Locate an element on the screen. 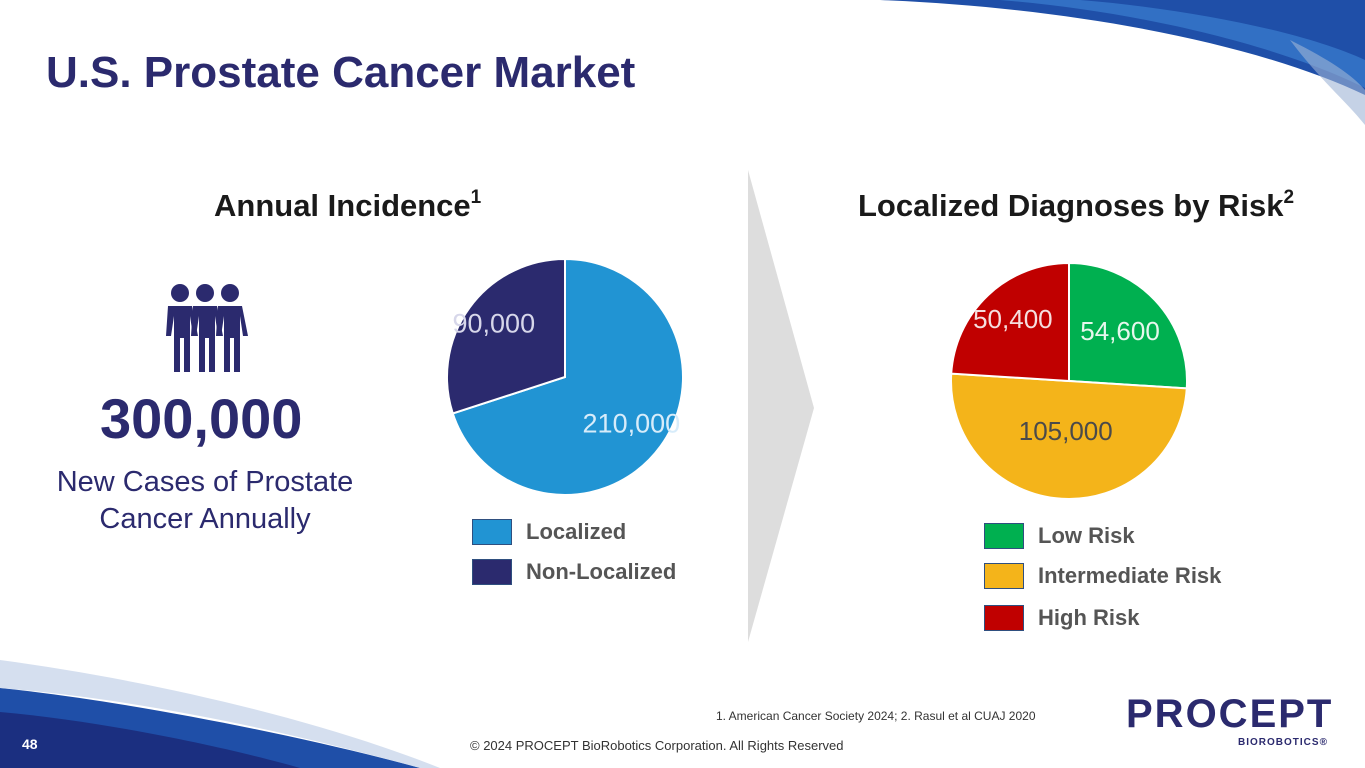 Image resolution: width=1365 pixels, height=768 pixels. legend-swatch-low-risk is located at coordinates (1004, 536).